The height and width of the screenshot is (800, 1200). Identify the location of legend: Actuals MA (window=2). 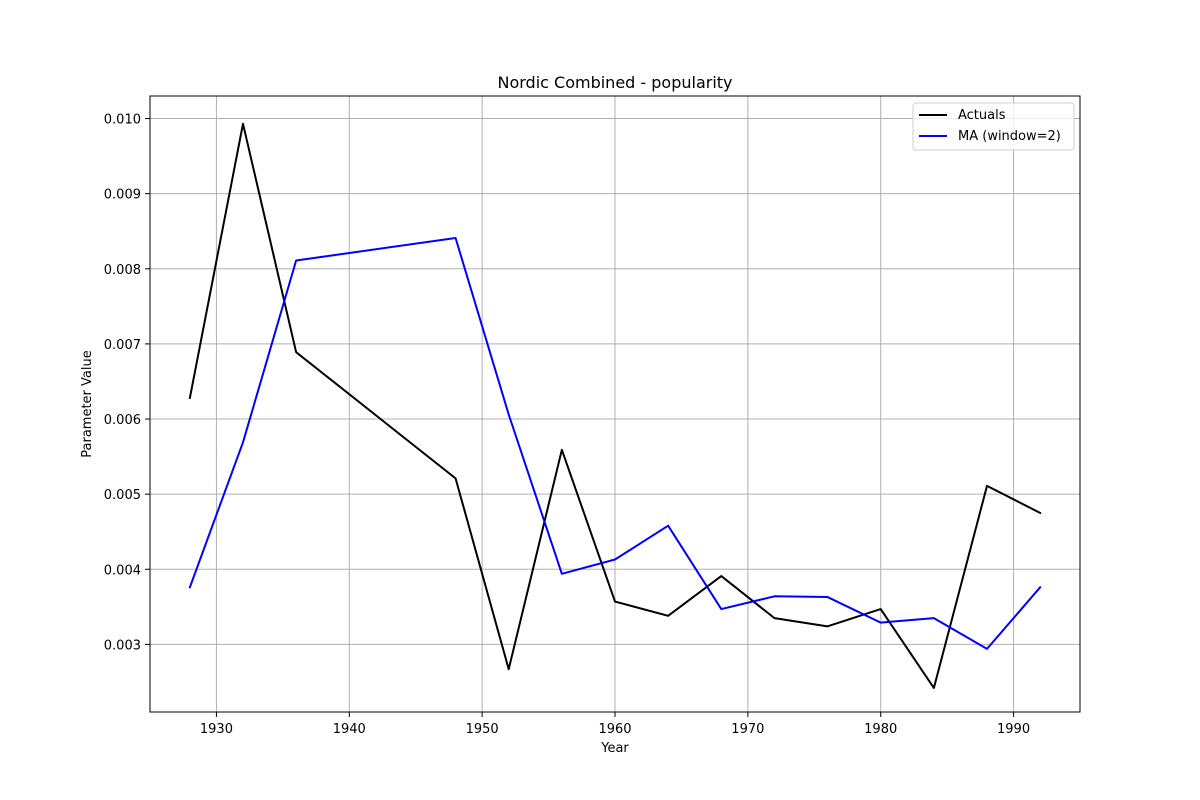
(993, 126).